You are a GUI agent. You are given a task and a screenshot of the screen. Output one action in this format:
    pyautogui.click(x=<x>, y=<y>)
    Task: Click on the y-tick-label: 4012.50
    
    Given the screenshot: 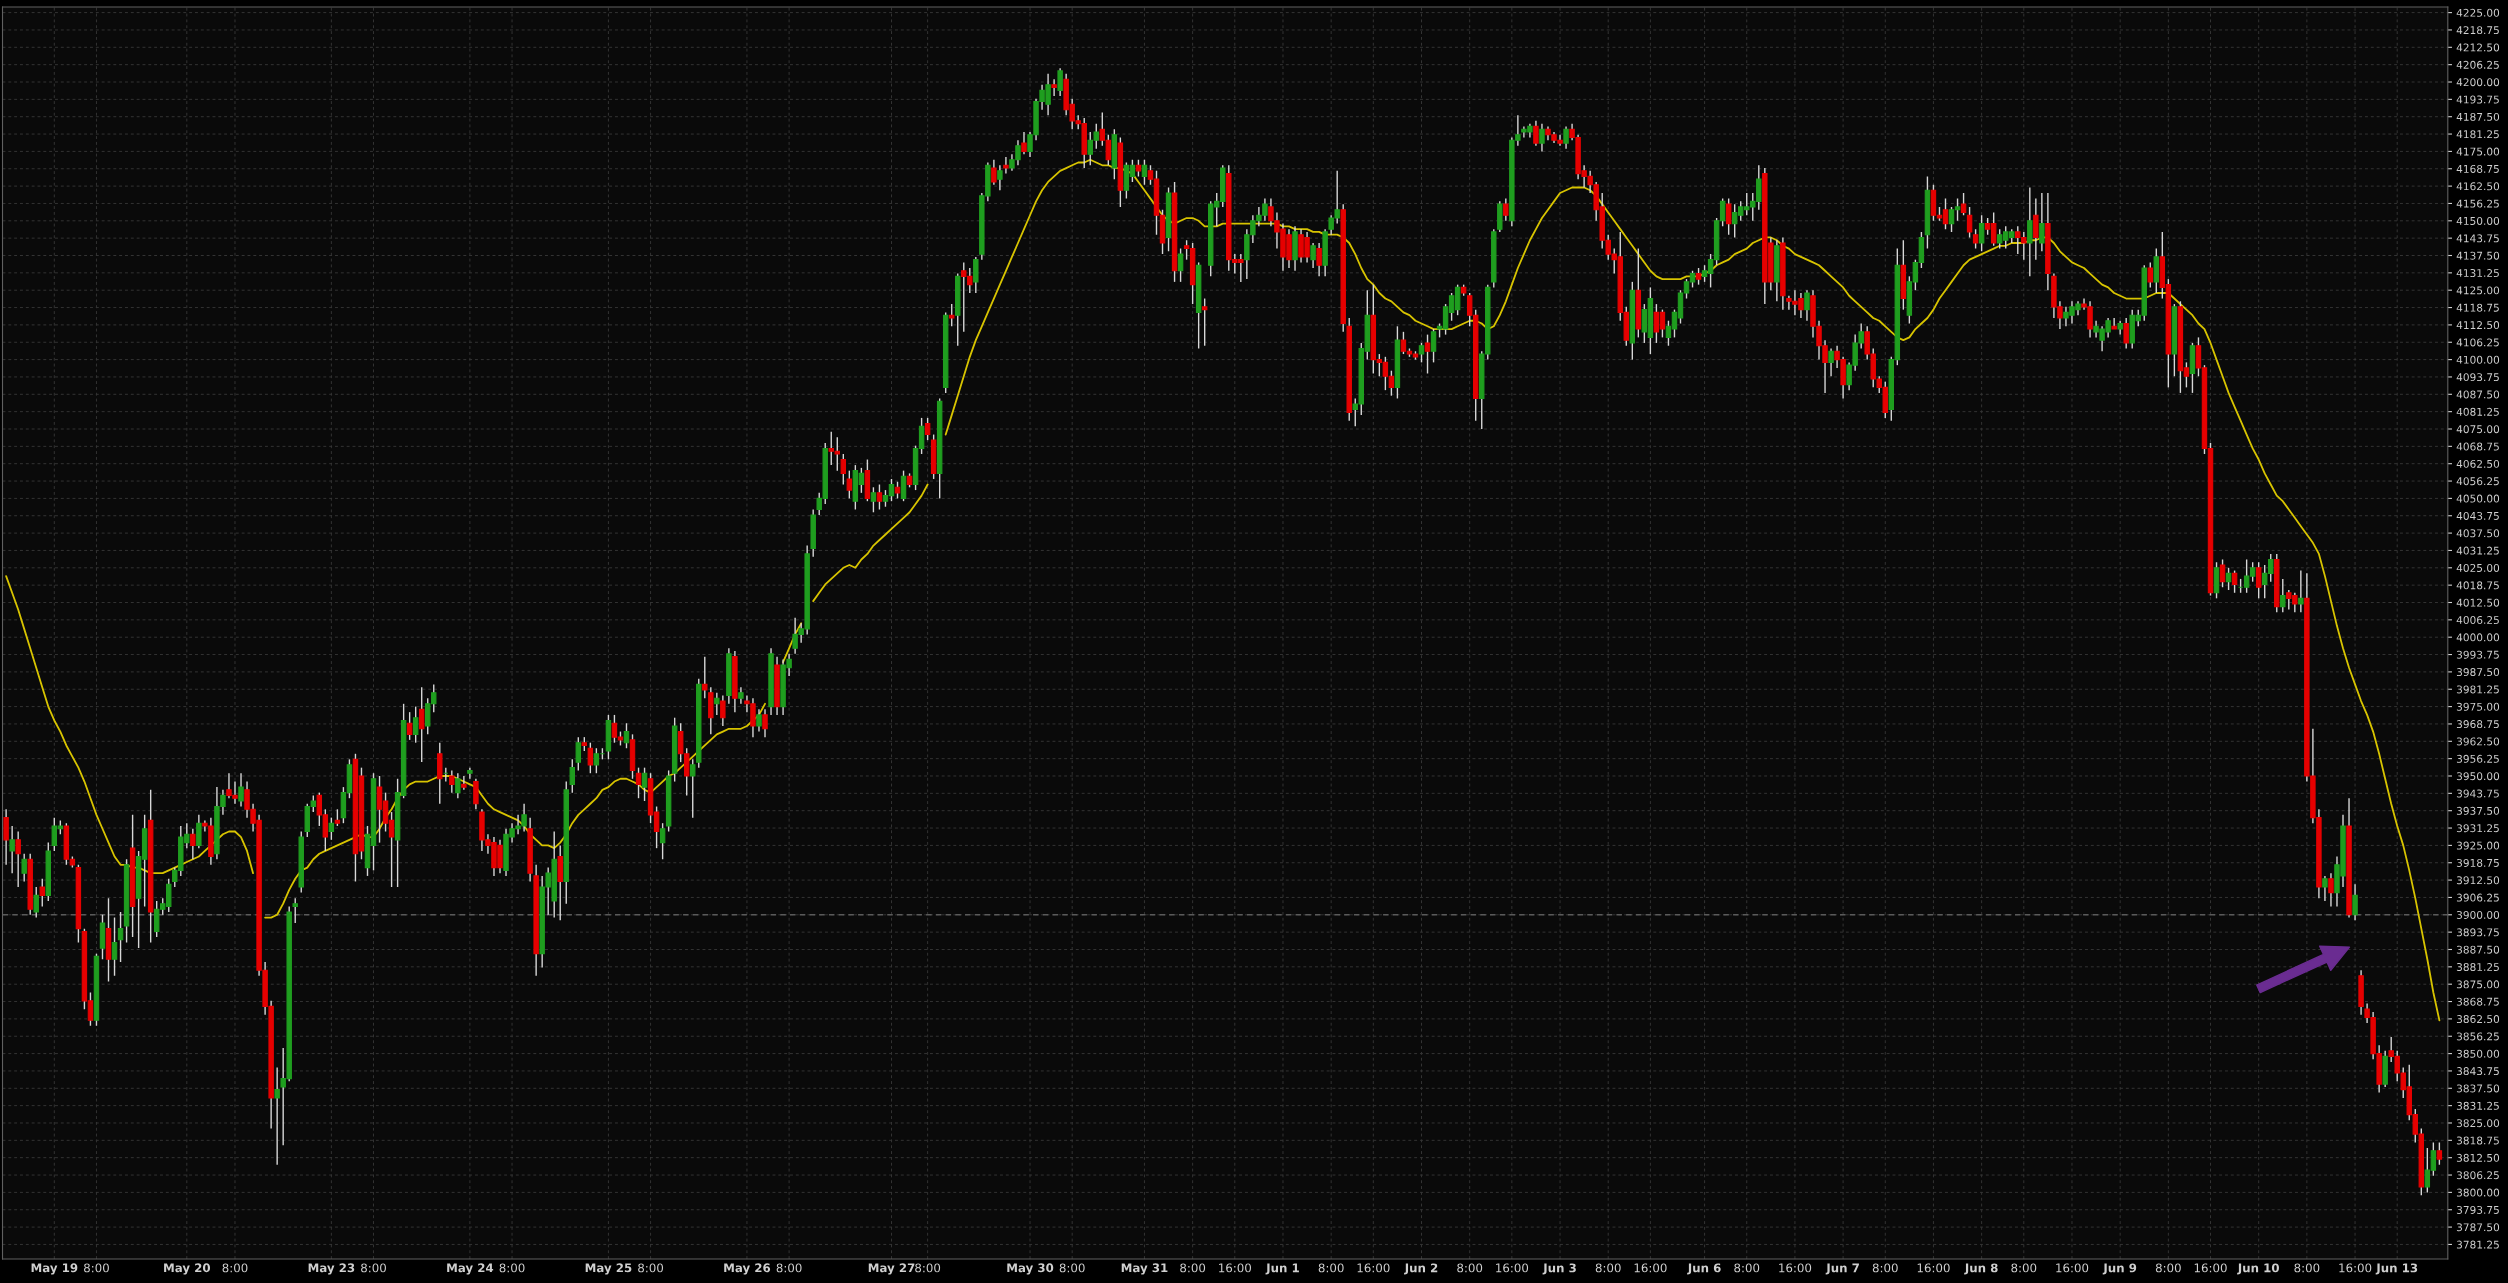 What is the action you would take?
    pyautogui.click(x=2478, y=602)
    